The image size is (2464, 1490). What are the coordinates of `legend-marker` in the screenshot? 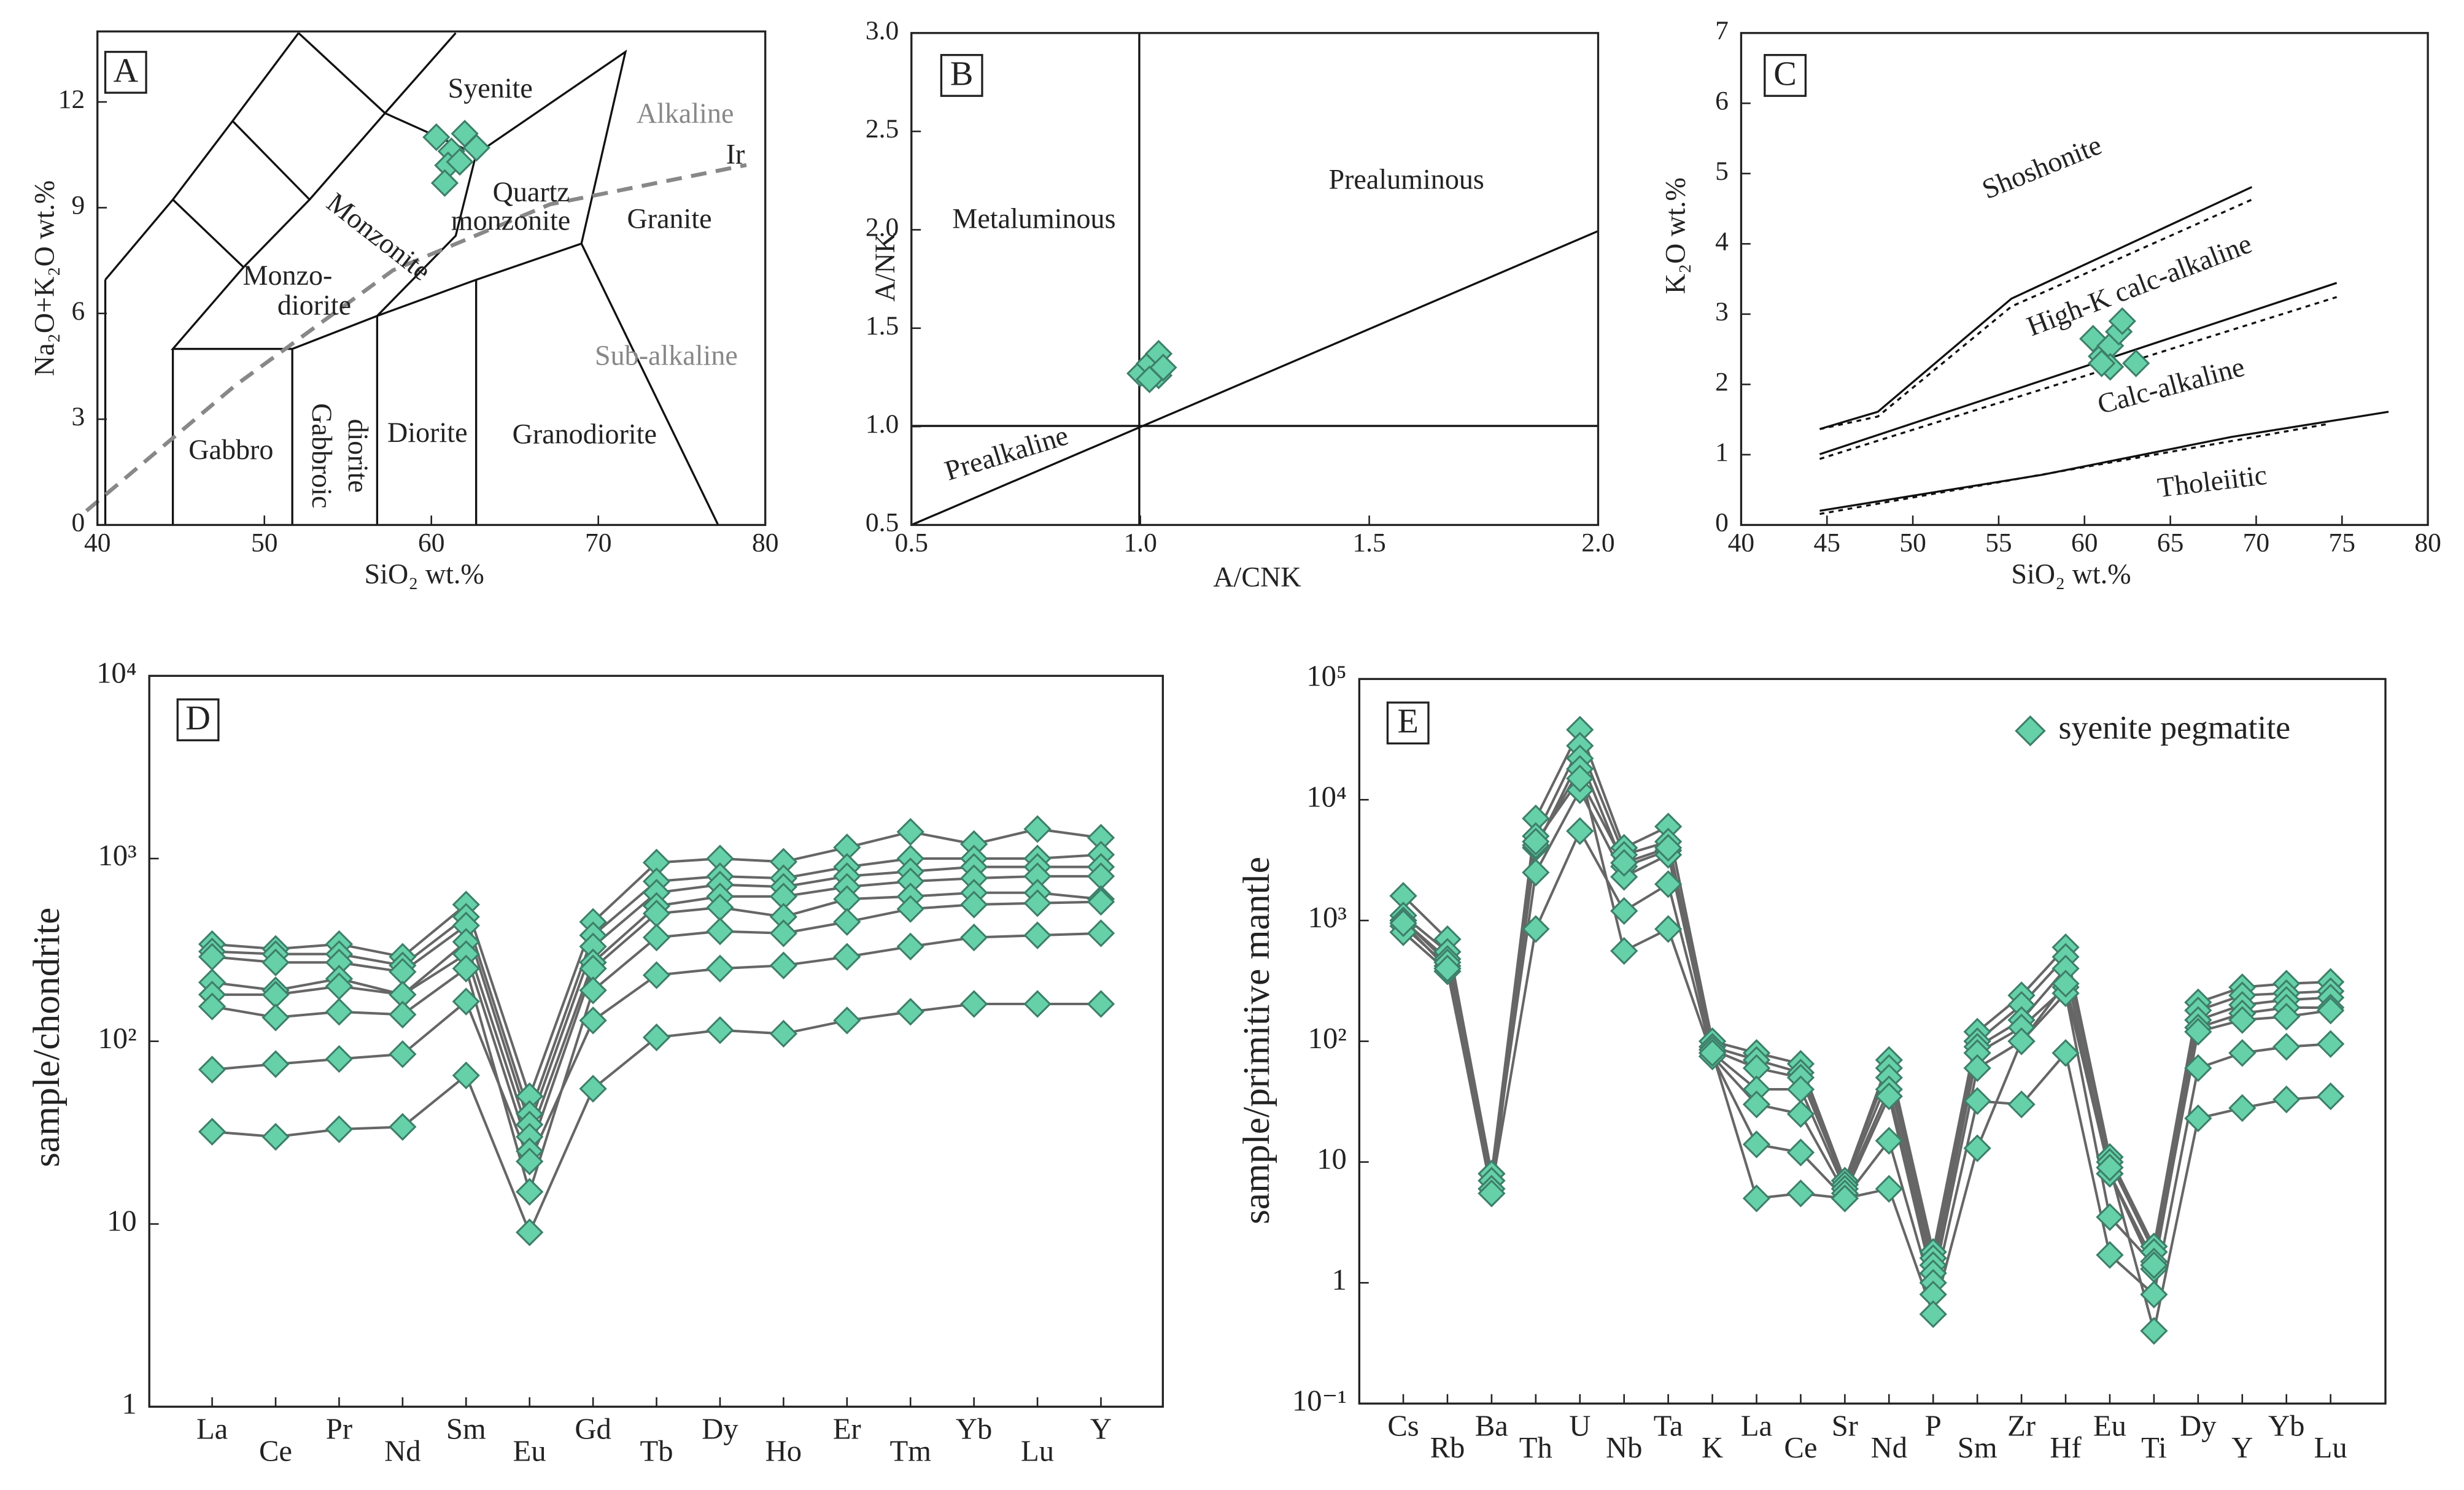 It's located at (2030, 731).